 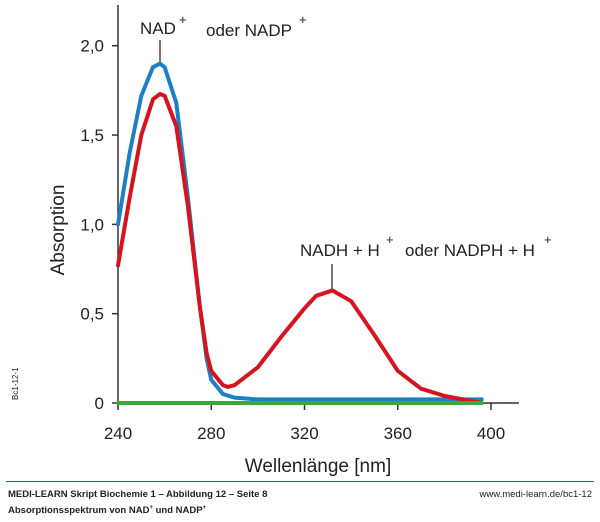 What do you see at coordinates (92, 135) in the screenshot?
I see `y-tick-label: 1,5` at bounding box center [92, 135].